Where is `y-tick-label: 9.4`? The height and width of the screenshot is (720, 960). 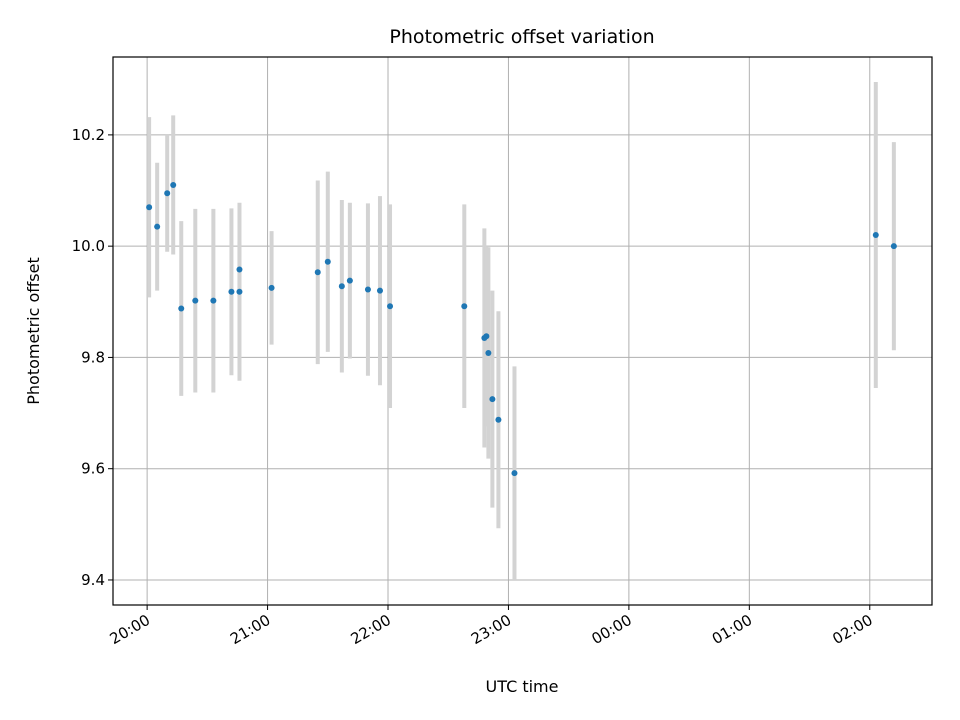
y-tick-label: 9.4 is located at coordinates (93, 580).